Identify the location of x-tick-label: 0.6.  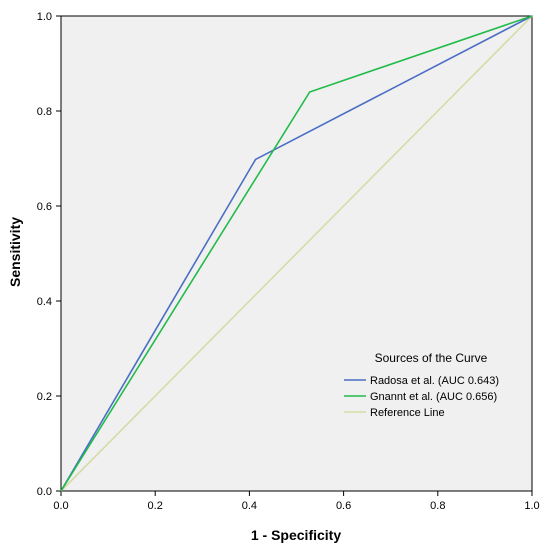
(343, 506).